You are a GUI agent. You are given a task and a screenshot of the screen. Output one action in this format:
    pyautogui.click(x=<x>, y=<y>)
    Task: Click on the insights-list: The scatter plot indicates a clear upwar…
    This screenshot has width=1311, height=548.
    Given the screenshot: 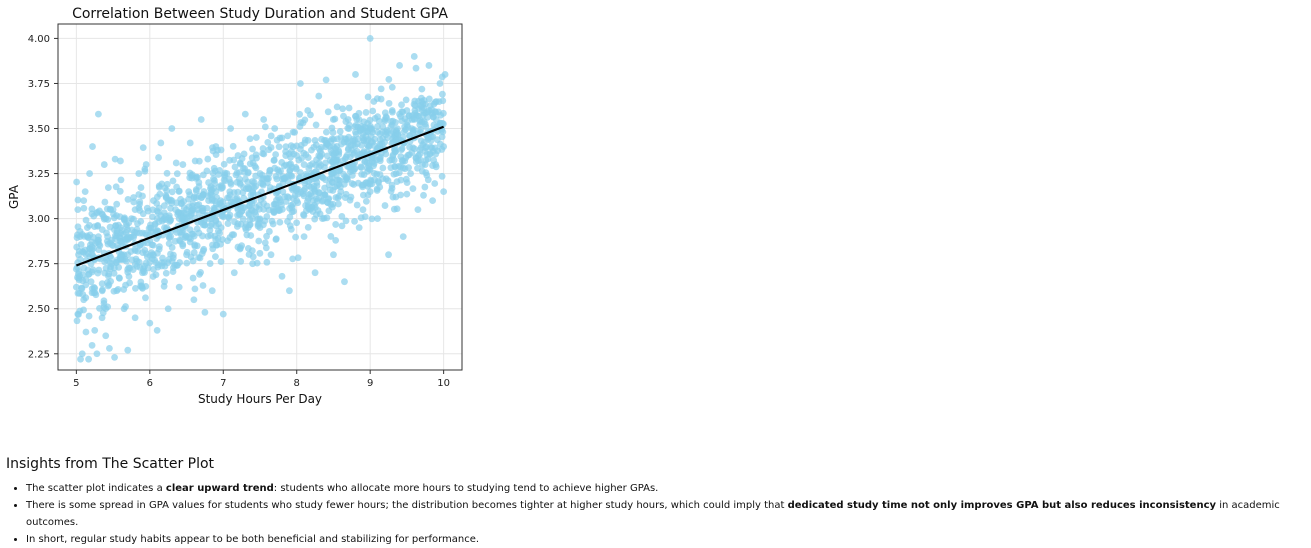 What is the action you would take?
    pyautogui.click(x=651, y=514)
    